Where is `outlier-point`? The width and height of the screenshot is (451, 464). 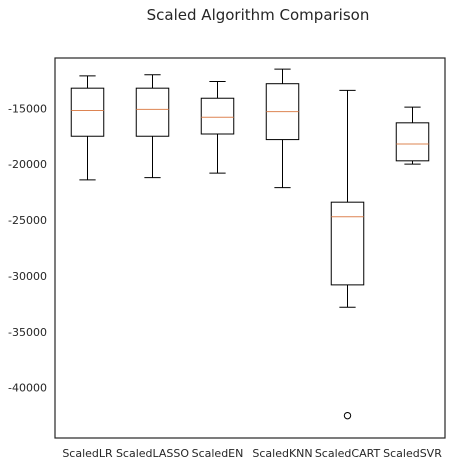
outlier-point is located at coordinates (347, 415).